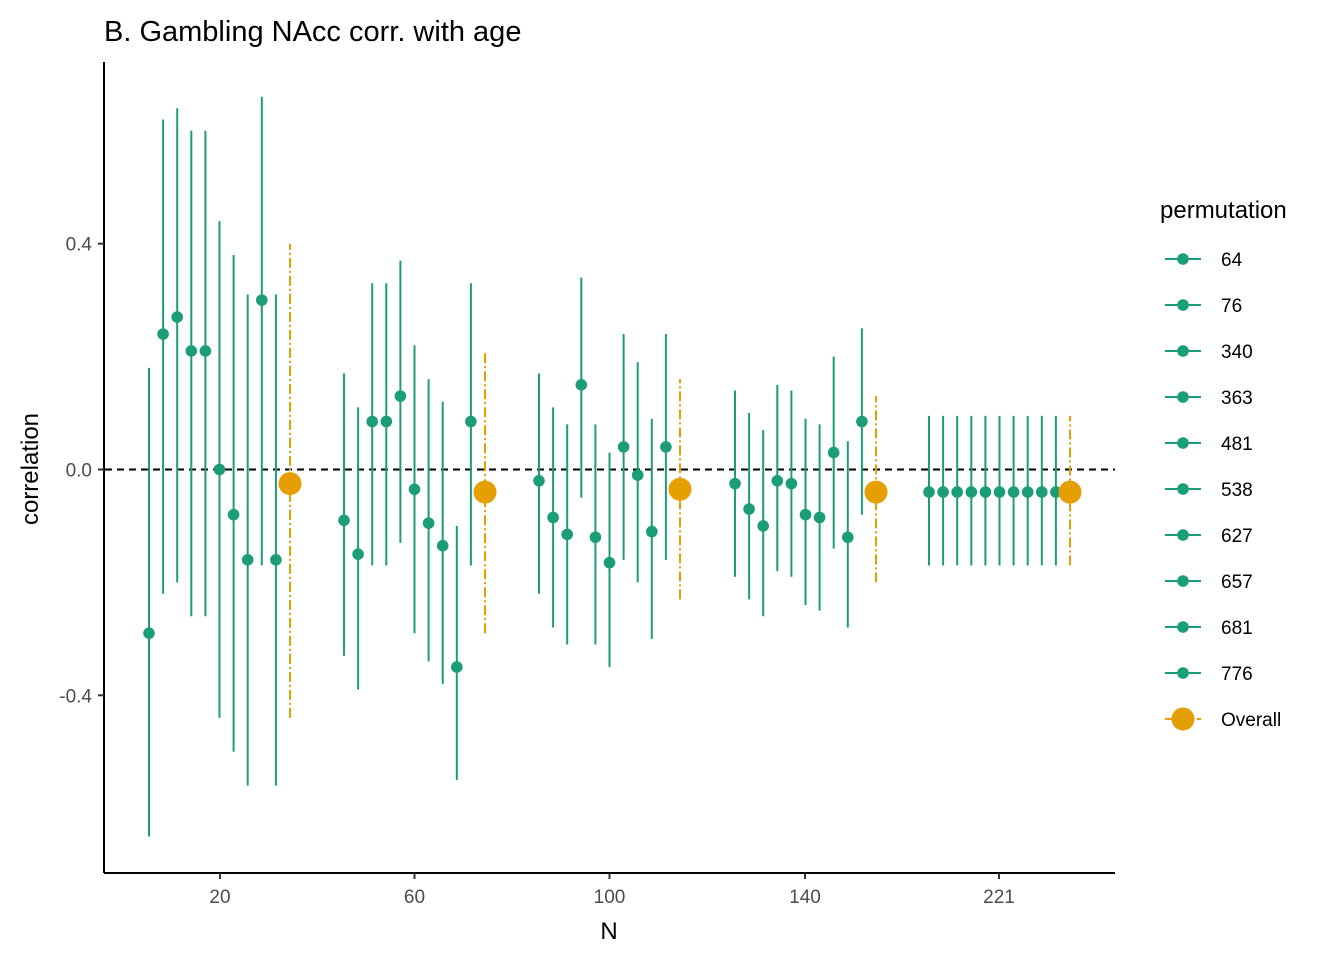 Image resolution: width=1344 pixels, height=960 pixels. What do you see at coordinates (1232, 260) in the screenshot?
I see `legend-label: 64` at bounding box center [1232, 260].